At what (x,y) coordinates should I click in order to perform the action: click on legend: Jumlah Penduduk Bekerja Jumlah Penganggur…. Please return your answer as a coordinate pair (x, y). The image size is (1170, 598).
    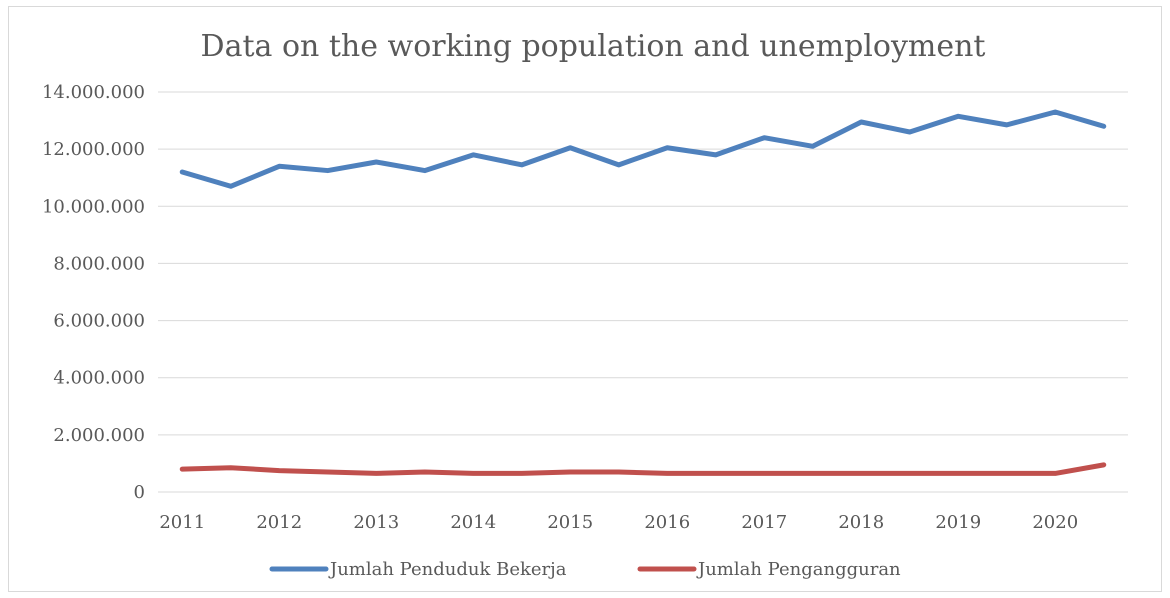
    Looking at the image, I should click on (585, 569).